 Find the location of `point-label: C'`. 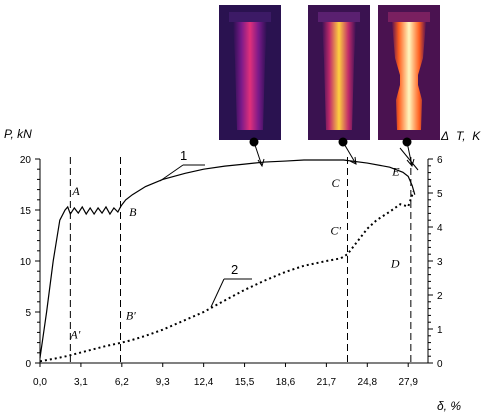

point-label: C' is located at coordinates (335, 230).